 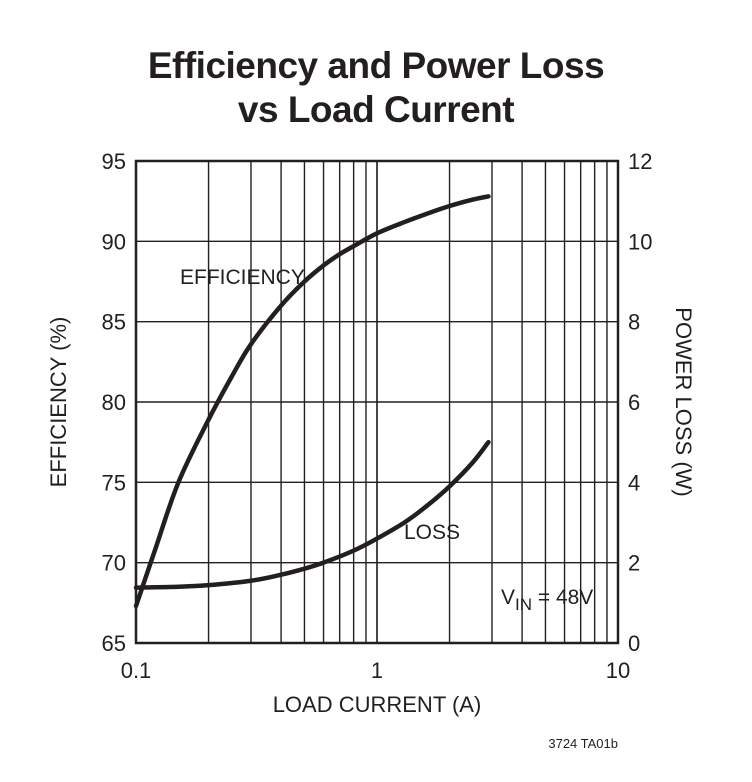 What do you see at coordinates (634, 643) in the screenshot?
I see `y-right-tick-label: 0` at bounding box center [634, 643].